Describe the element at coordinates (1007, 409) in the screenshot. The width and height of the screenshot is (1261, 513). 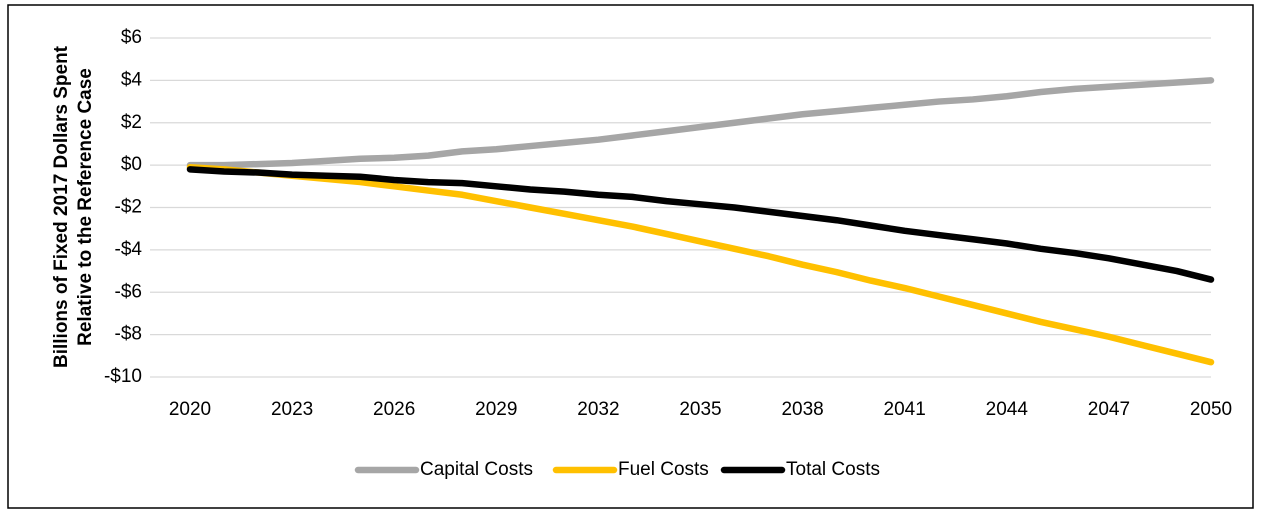
I see `x-tick-label: 2044` at that location.